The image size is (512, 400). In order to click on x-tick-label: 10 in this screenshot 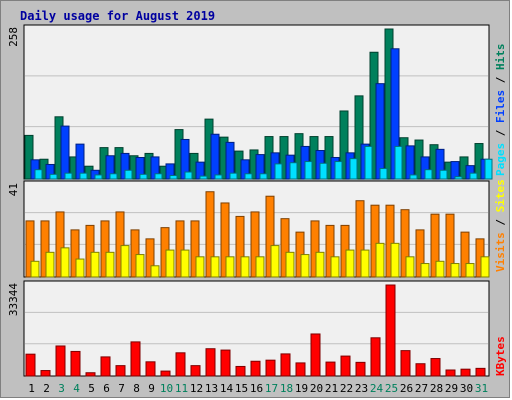, I will do `click(166, 388)`.